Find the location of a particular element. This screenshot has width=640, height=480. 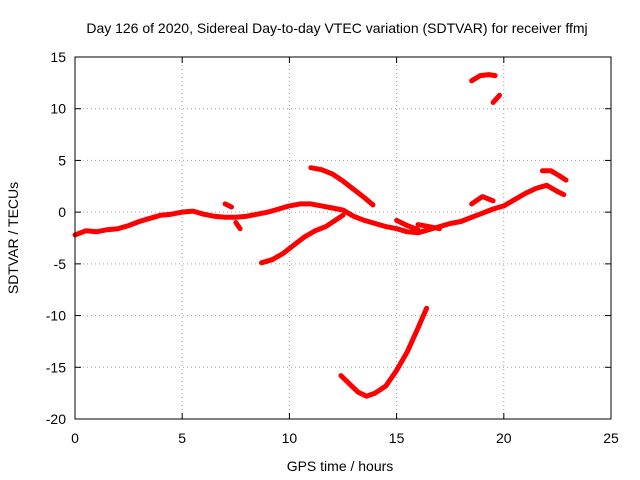

y-tick-label: -15 is located at coordinates (56, 367).